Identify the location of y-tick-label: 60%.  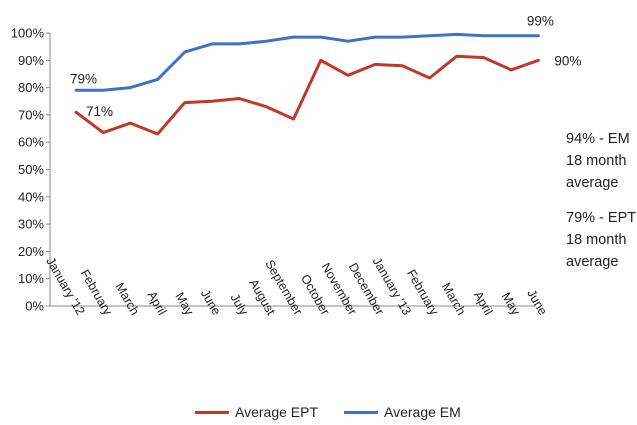
(31, 142).